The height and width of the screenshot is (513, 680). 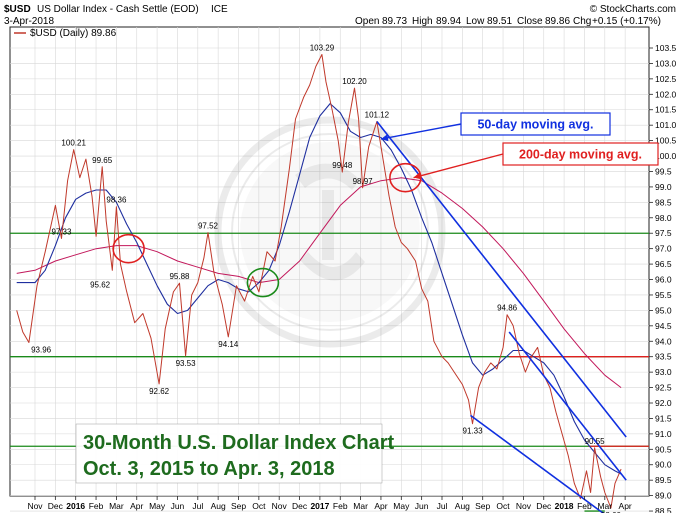 What do you see at coordinates (41, 349) in the screenshot?
I see `peak-value-label: 93.96` at bounding box center [41, 349].